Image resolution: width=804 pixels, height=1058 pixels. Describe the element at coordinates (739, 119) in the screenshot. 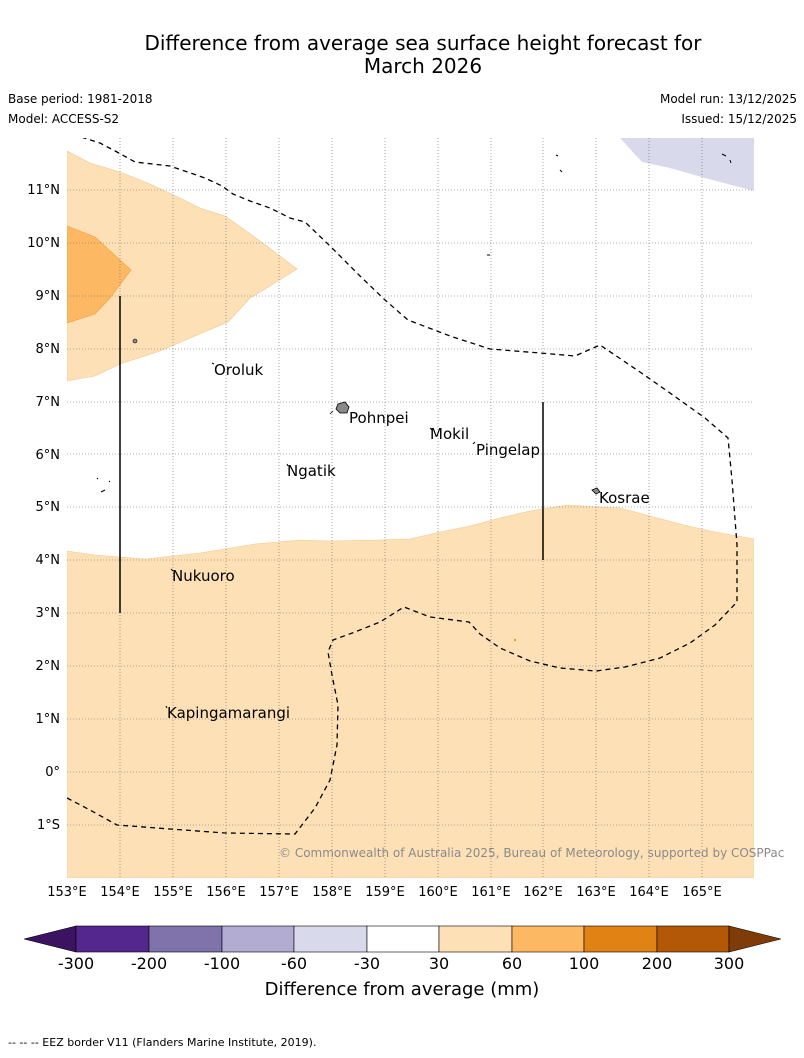

I see `issued-date: Issued: 15/12/2025` at that location.